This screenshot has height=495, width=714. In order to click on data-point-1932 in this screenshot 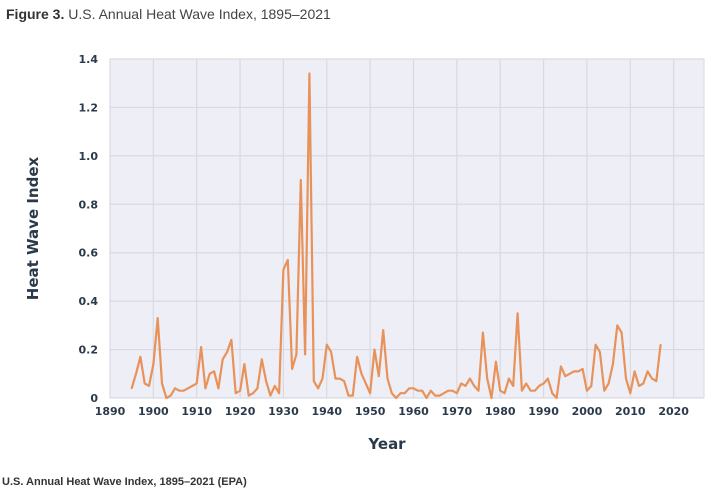, I will do `click(292, 369)`.